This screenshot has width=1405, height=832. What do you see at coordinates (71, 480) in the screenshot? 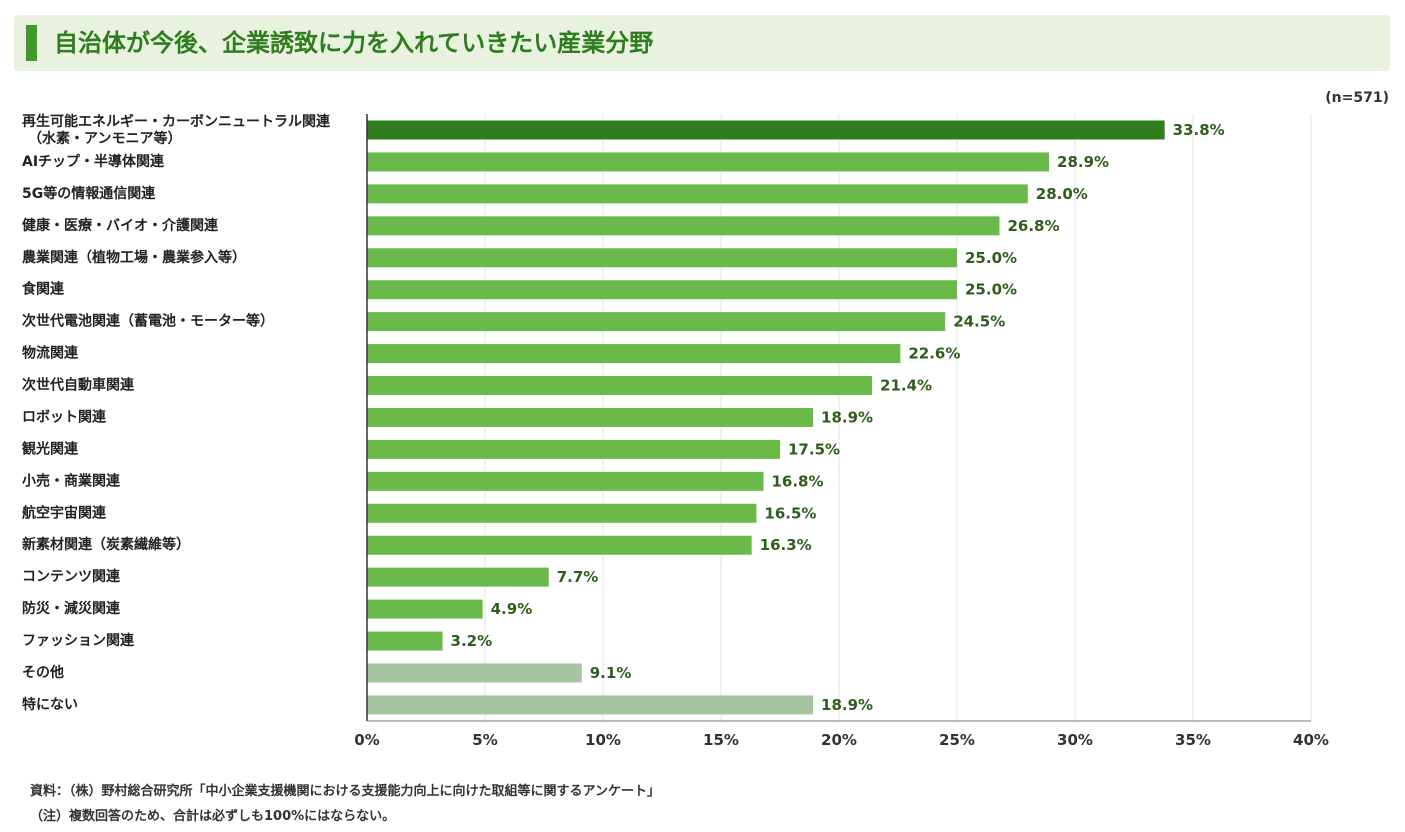
I see `category-label: 小売・商業関連` at bounding box center [71, 480].